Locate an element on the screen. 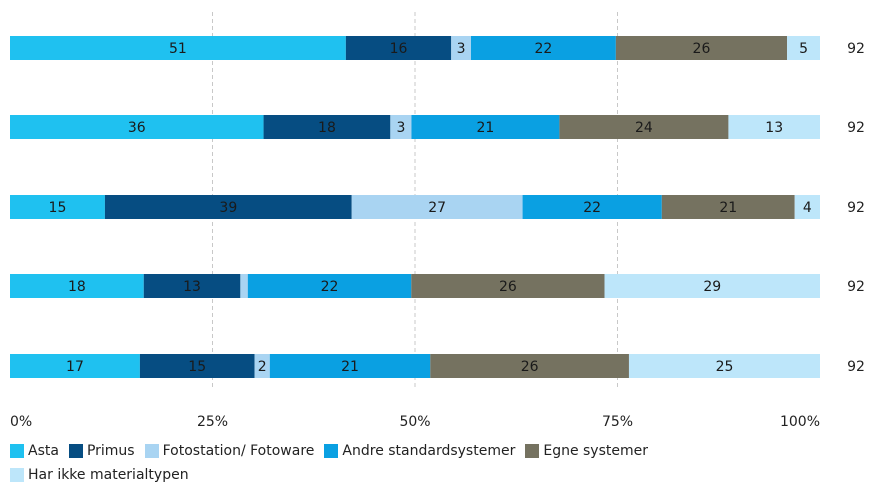 The width and height of the screenshot is (878, 493). x-tick-label: 0% is located at coordinates (21, 422).